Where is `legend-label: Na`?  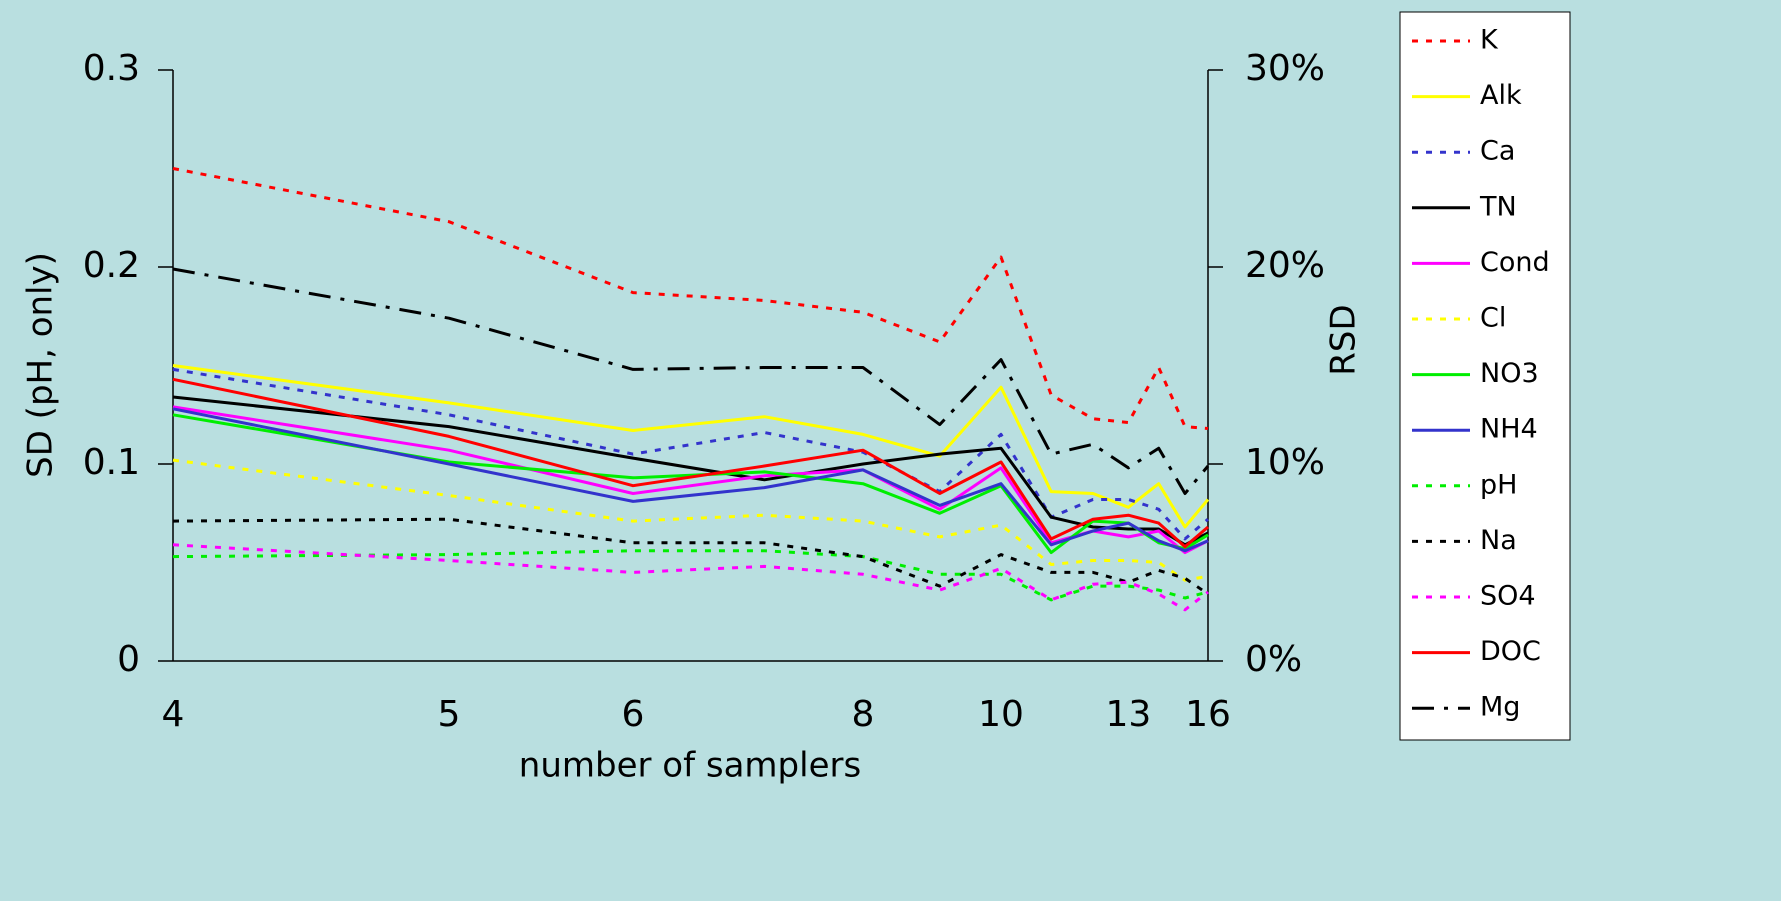 legend-label: Na is located at coordinates (1498, 540).